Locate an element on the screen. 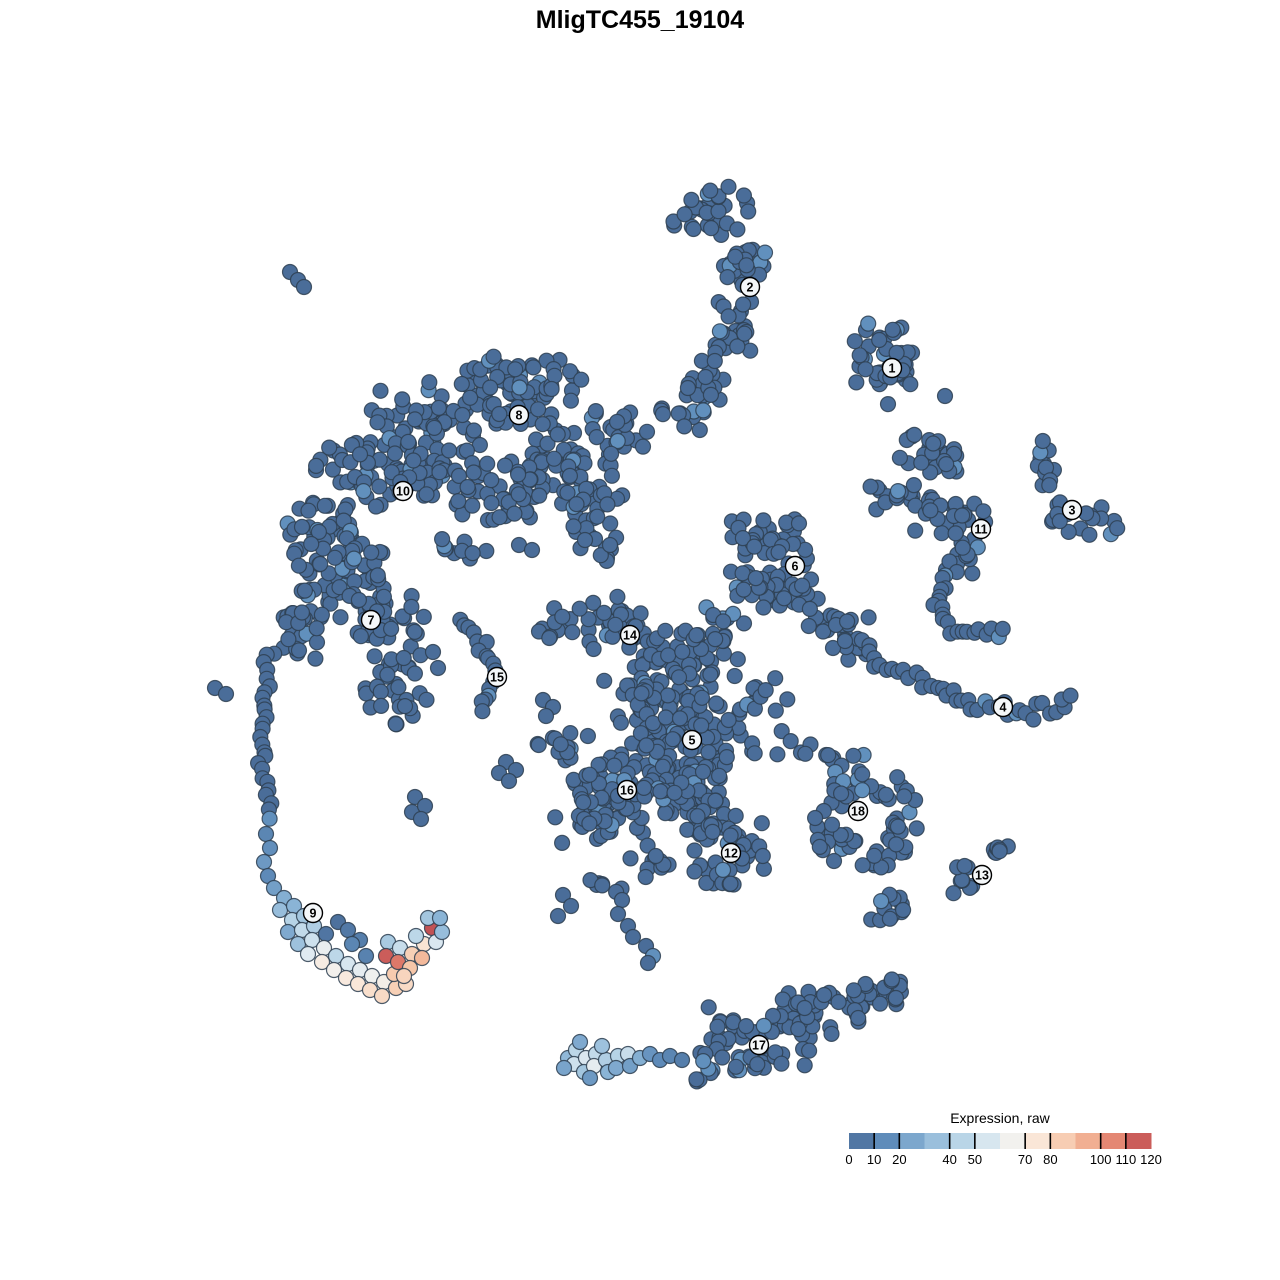 The height and width of the screenshot is (1280, 1280). cluster-label-number: 4 is located at coordinates (1003, 708).